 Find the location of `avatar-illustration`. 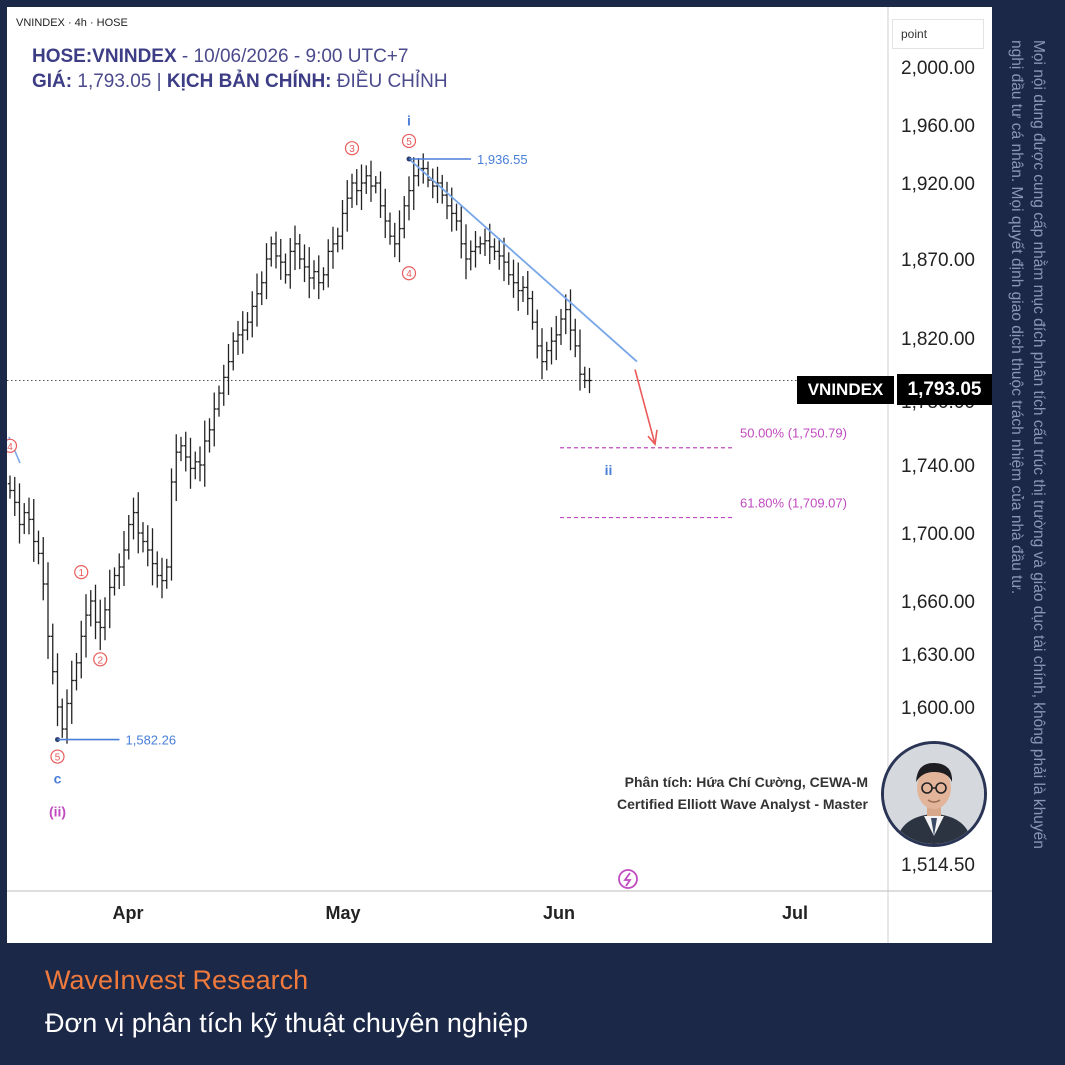

avatar-illustration is located at coordinates (934, 794).